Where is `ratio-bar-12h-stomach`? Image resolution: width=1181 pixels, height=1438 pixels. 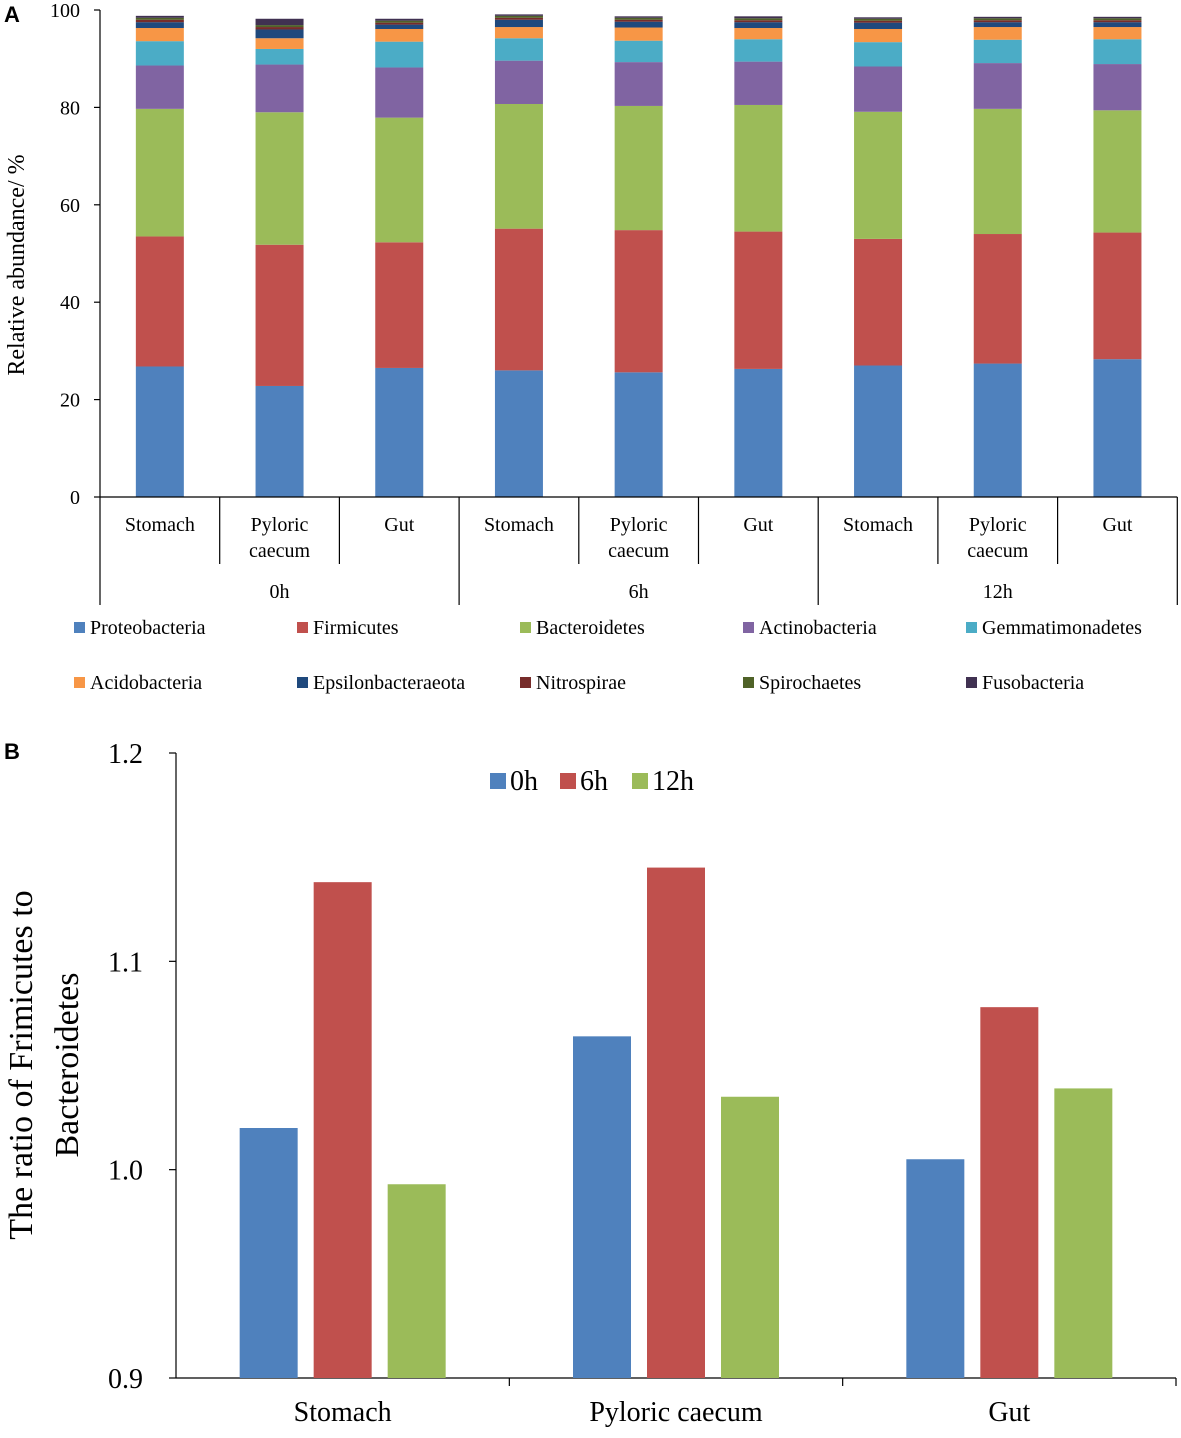 ratio-bar-12h-stomach is located at coordinates (416, 1281).